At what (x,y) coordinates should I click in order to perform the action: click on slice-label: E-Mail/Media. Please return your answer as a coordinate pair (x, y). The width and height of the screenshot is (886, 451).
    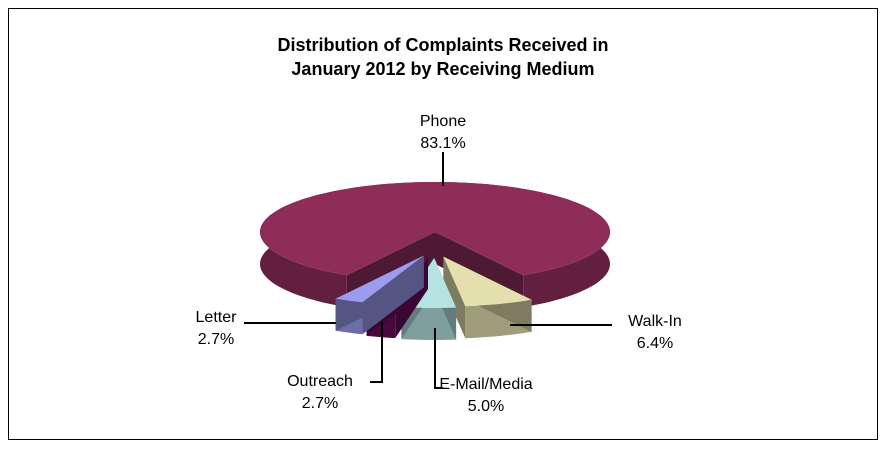
    Looking at the image, I should click on (485, 384).